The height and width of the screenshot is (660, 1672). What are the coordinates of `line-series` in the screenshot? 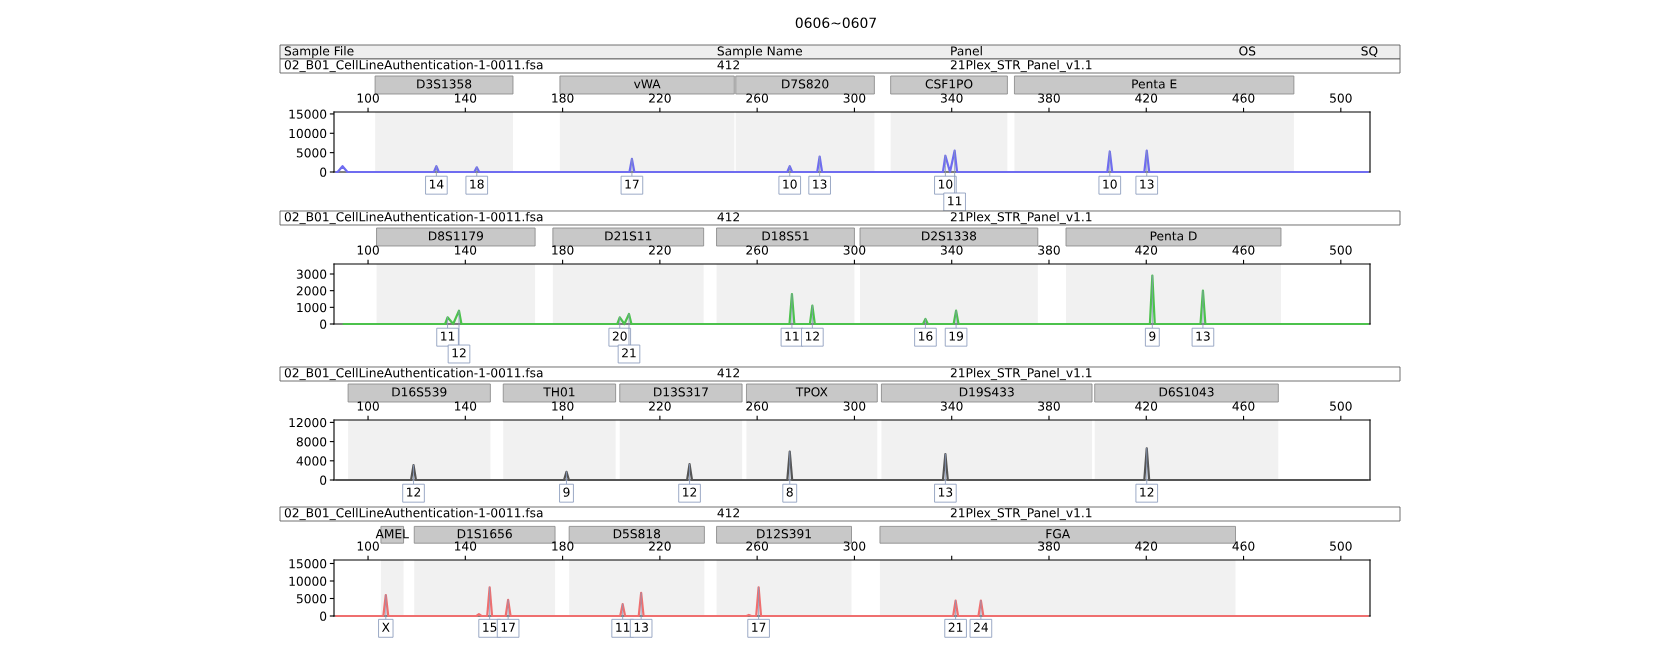 It's located at (855, 300).